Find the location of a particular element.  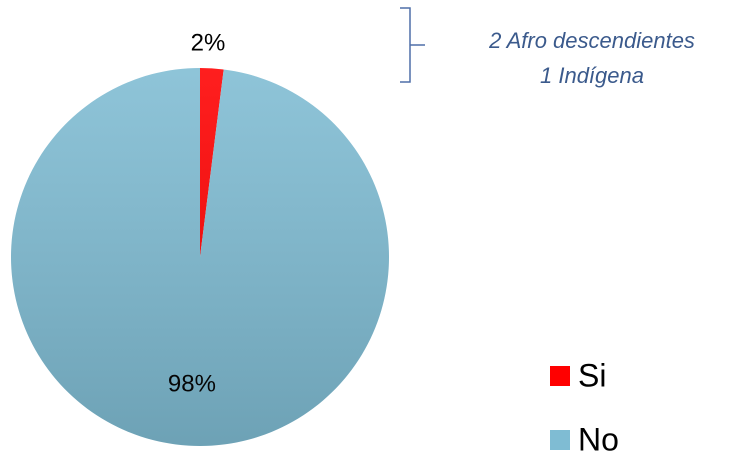

data-label: 98% is located at coordinates (192, 384).